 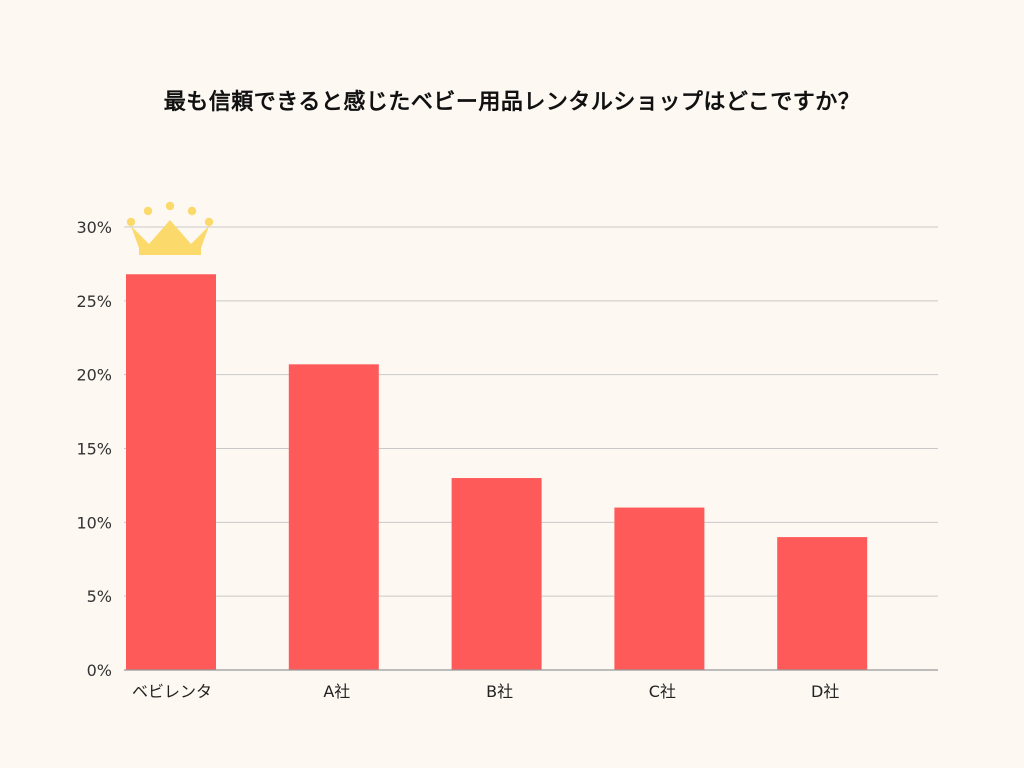 I want to click on y-tick-label: 0%, so click(x=99, y=670).